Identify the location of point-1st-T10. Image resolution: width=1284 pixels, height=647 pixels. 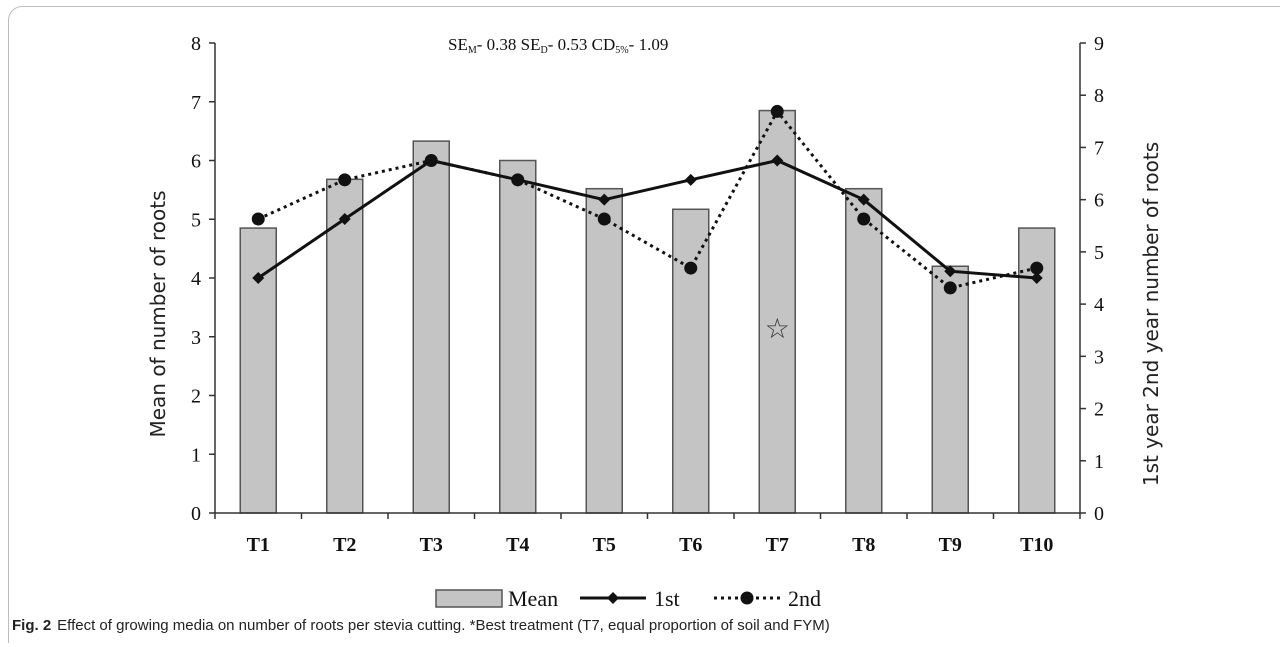
(1036, 278).